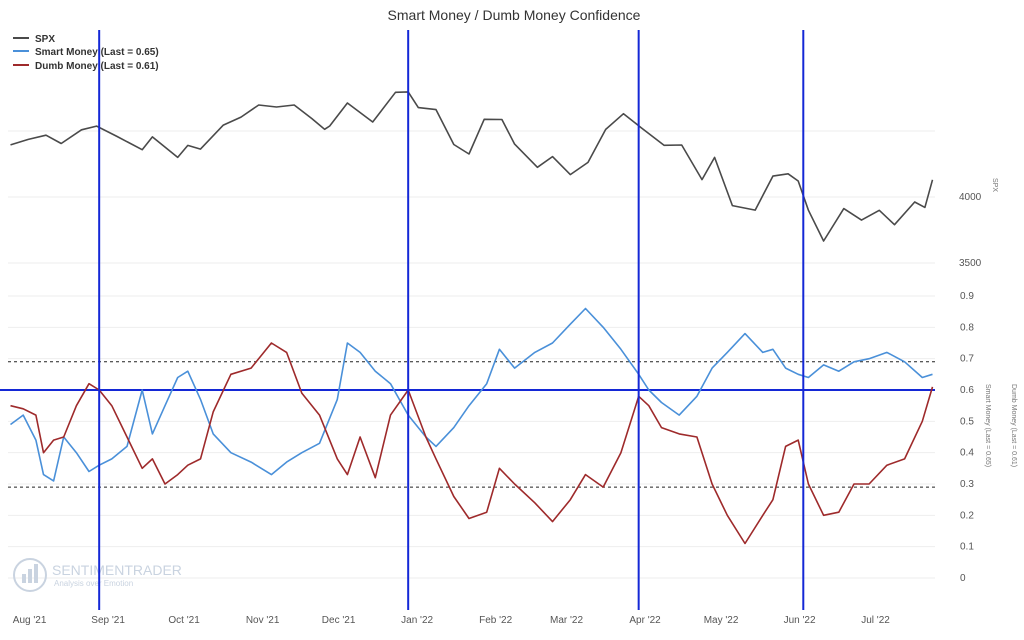 This screenshot has height=640, width=1024. I want to click on watermark-brand: SENTIMENTRADER, so click(117, 570).